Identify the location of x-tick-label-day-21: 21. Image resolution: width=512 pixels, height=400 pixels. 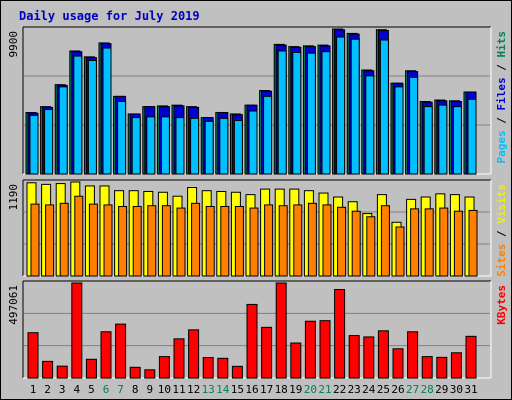
(324, 389).